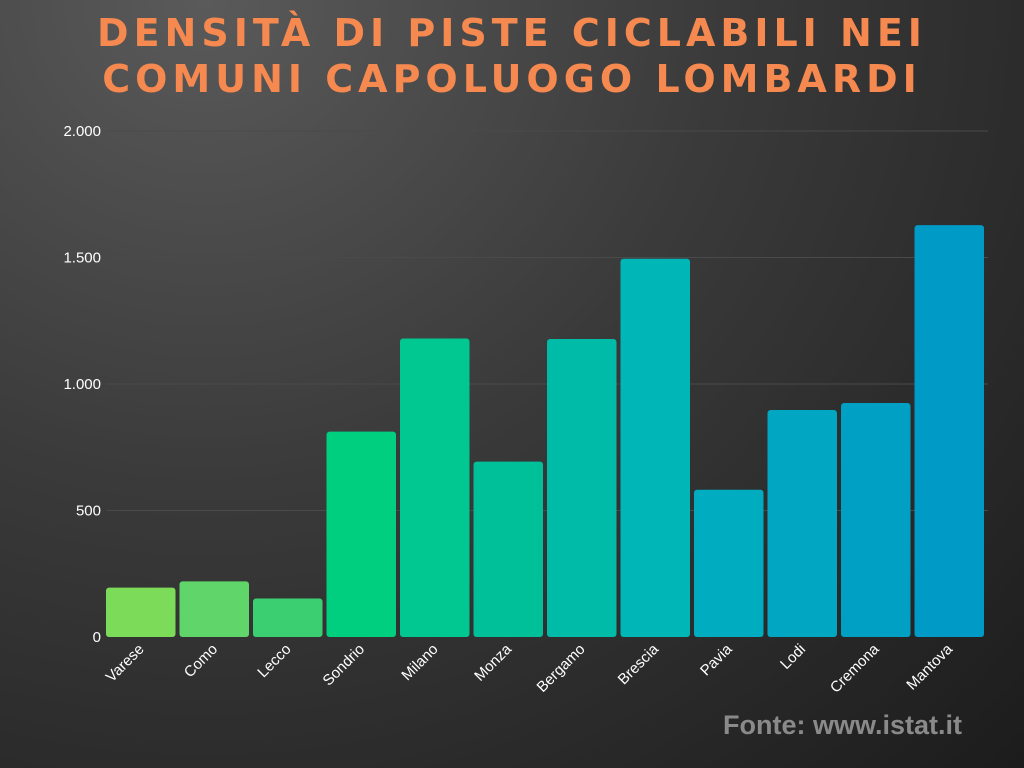 The image size is (1024, 768). What do you see at coordinates (343, 665) in the screenshot?
I see `x-tick-label: Sondrio` at bounding box center [343, 665].